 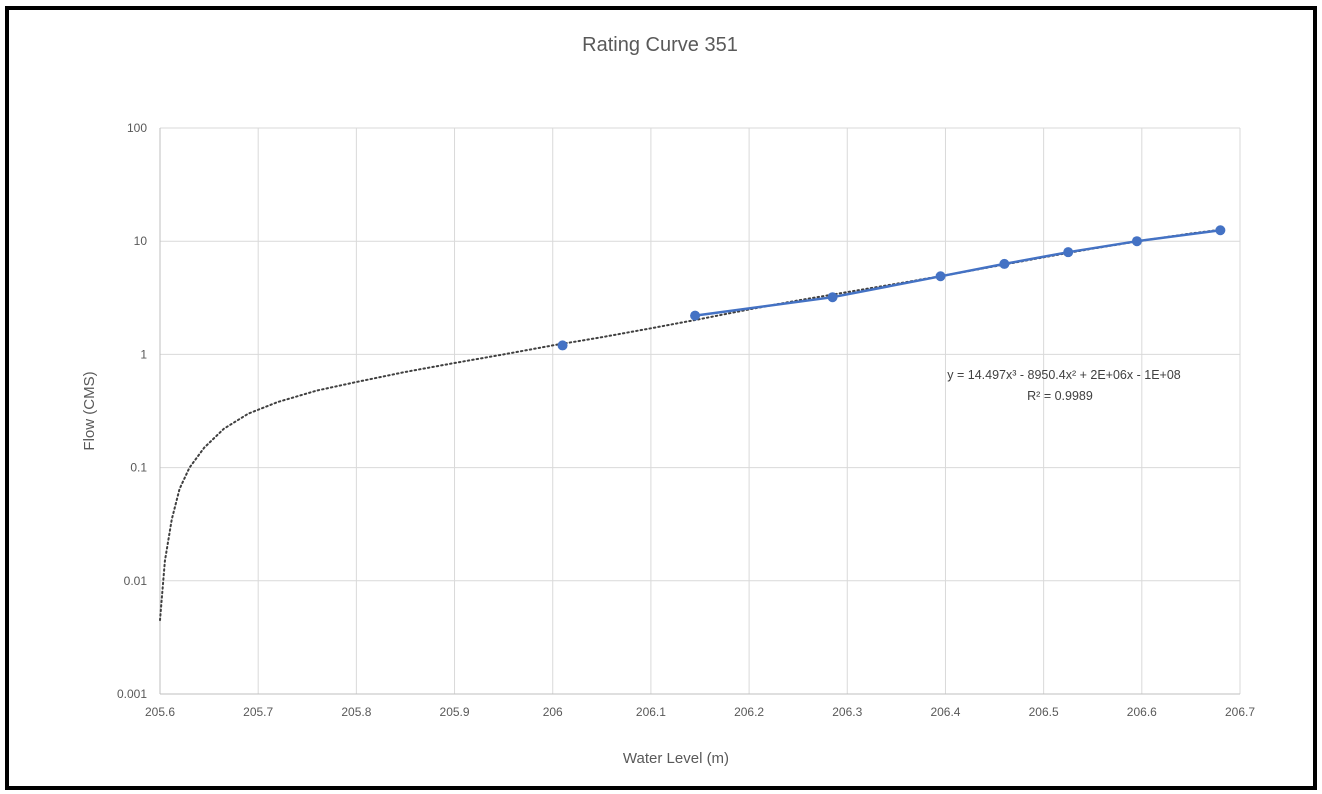 What do you see at coordinates (143, 354) in the screenshot?
I see `y-tick-label: 1` at bounding box center [143, 354].